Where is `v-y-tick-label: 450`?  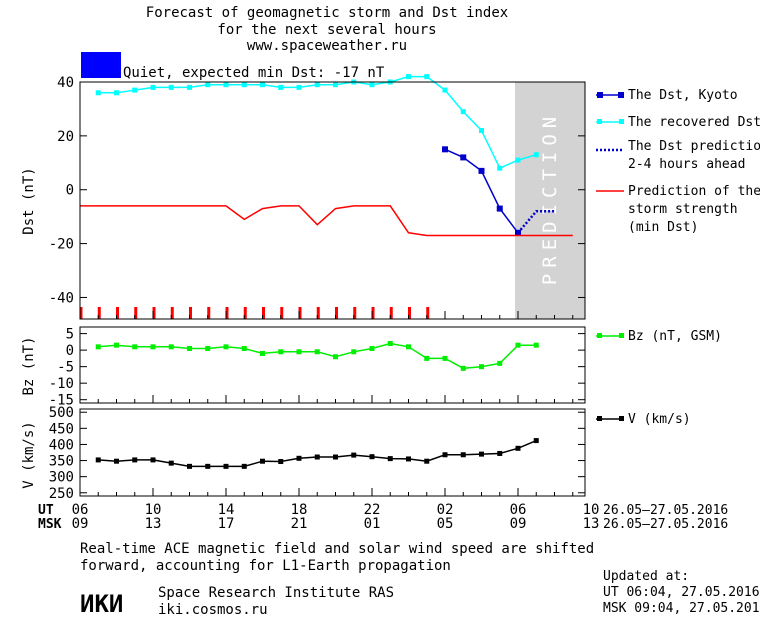 v-y-tick-label: 450 is located at coordinates (61, 429).